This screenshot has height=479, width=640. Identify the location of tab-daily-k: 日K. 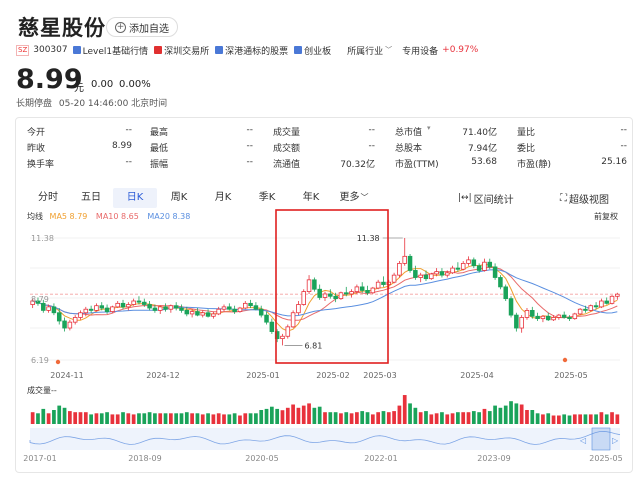
(135, 198).